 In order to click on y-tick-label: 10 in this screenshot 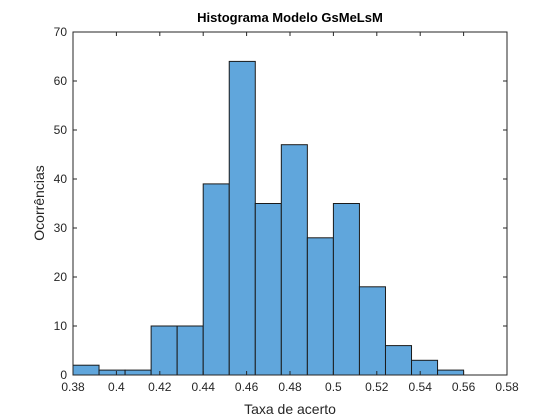, I will do `click(61, 326)`.